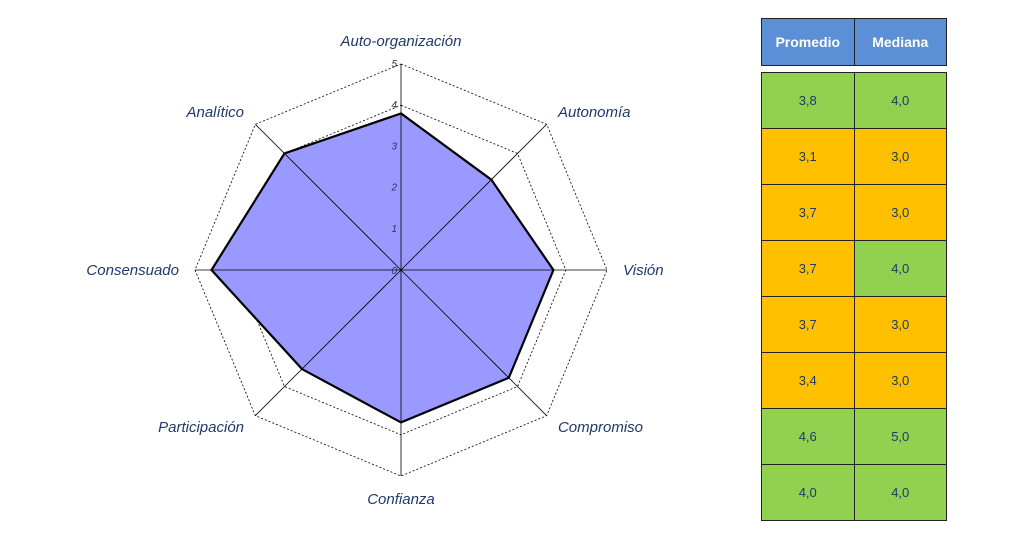 The width and height of the screenshot is (1024, 542). I want to click on axis-label: Participación, so click(201, 427).